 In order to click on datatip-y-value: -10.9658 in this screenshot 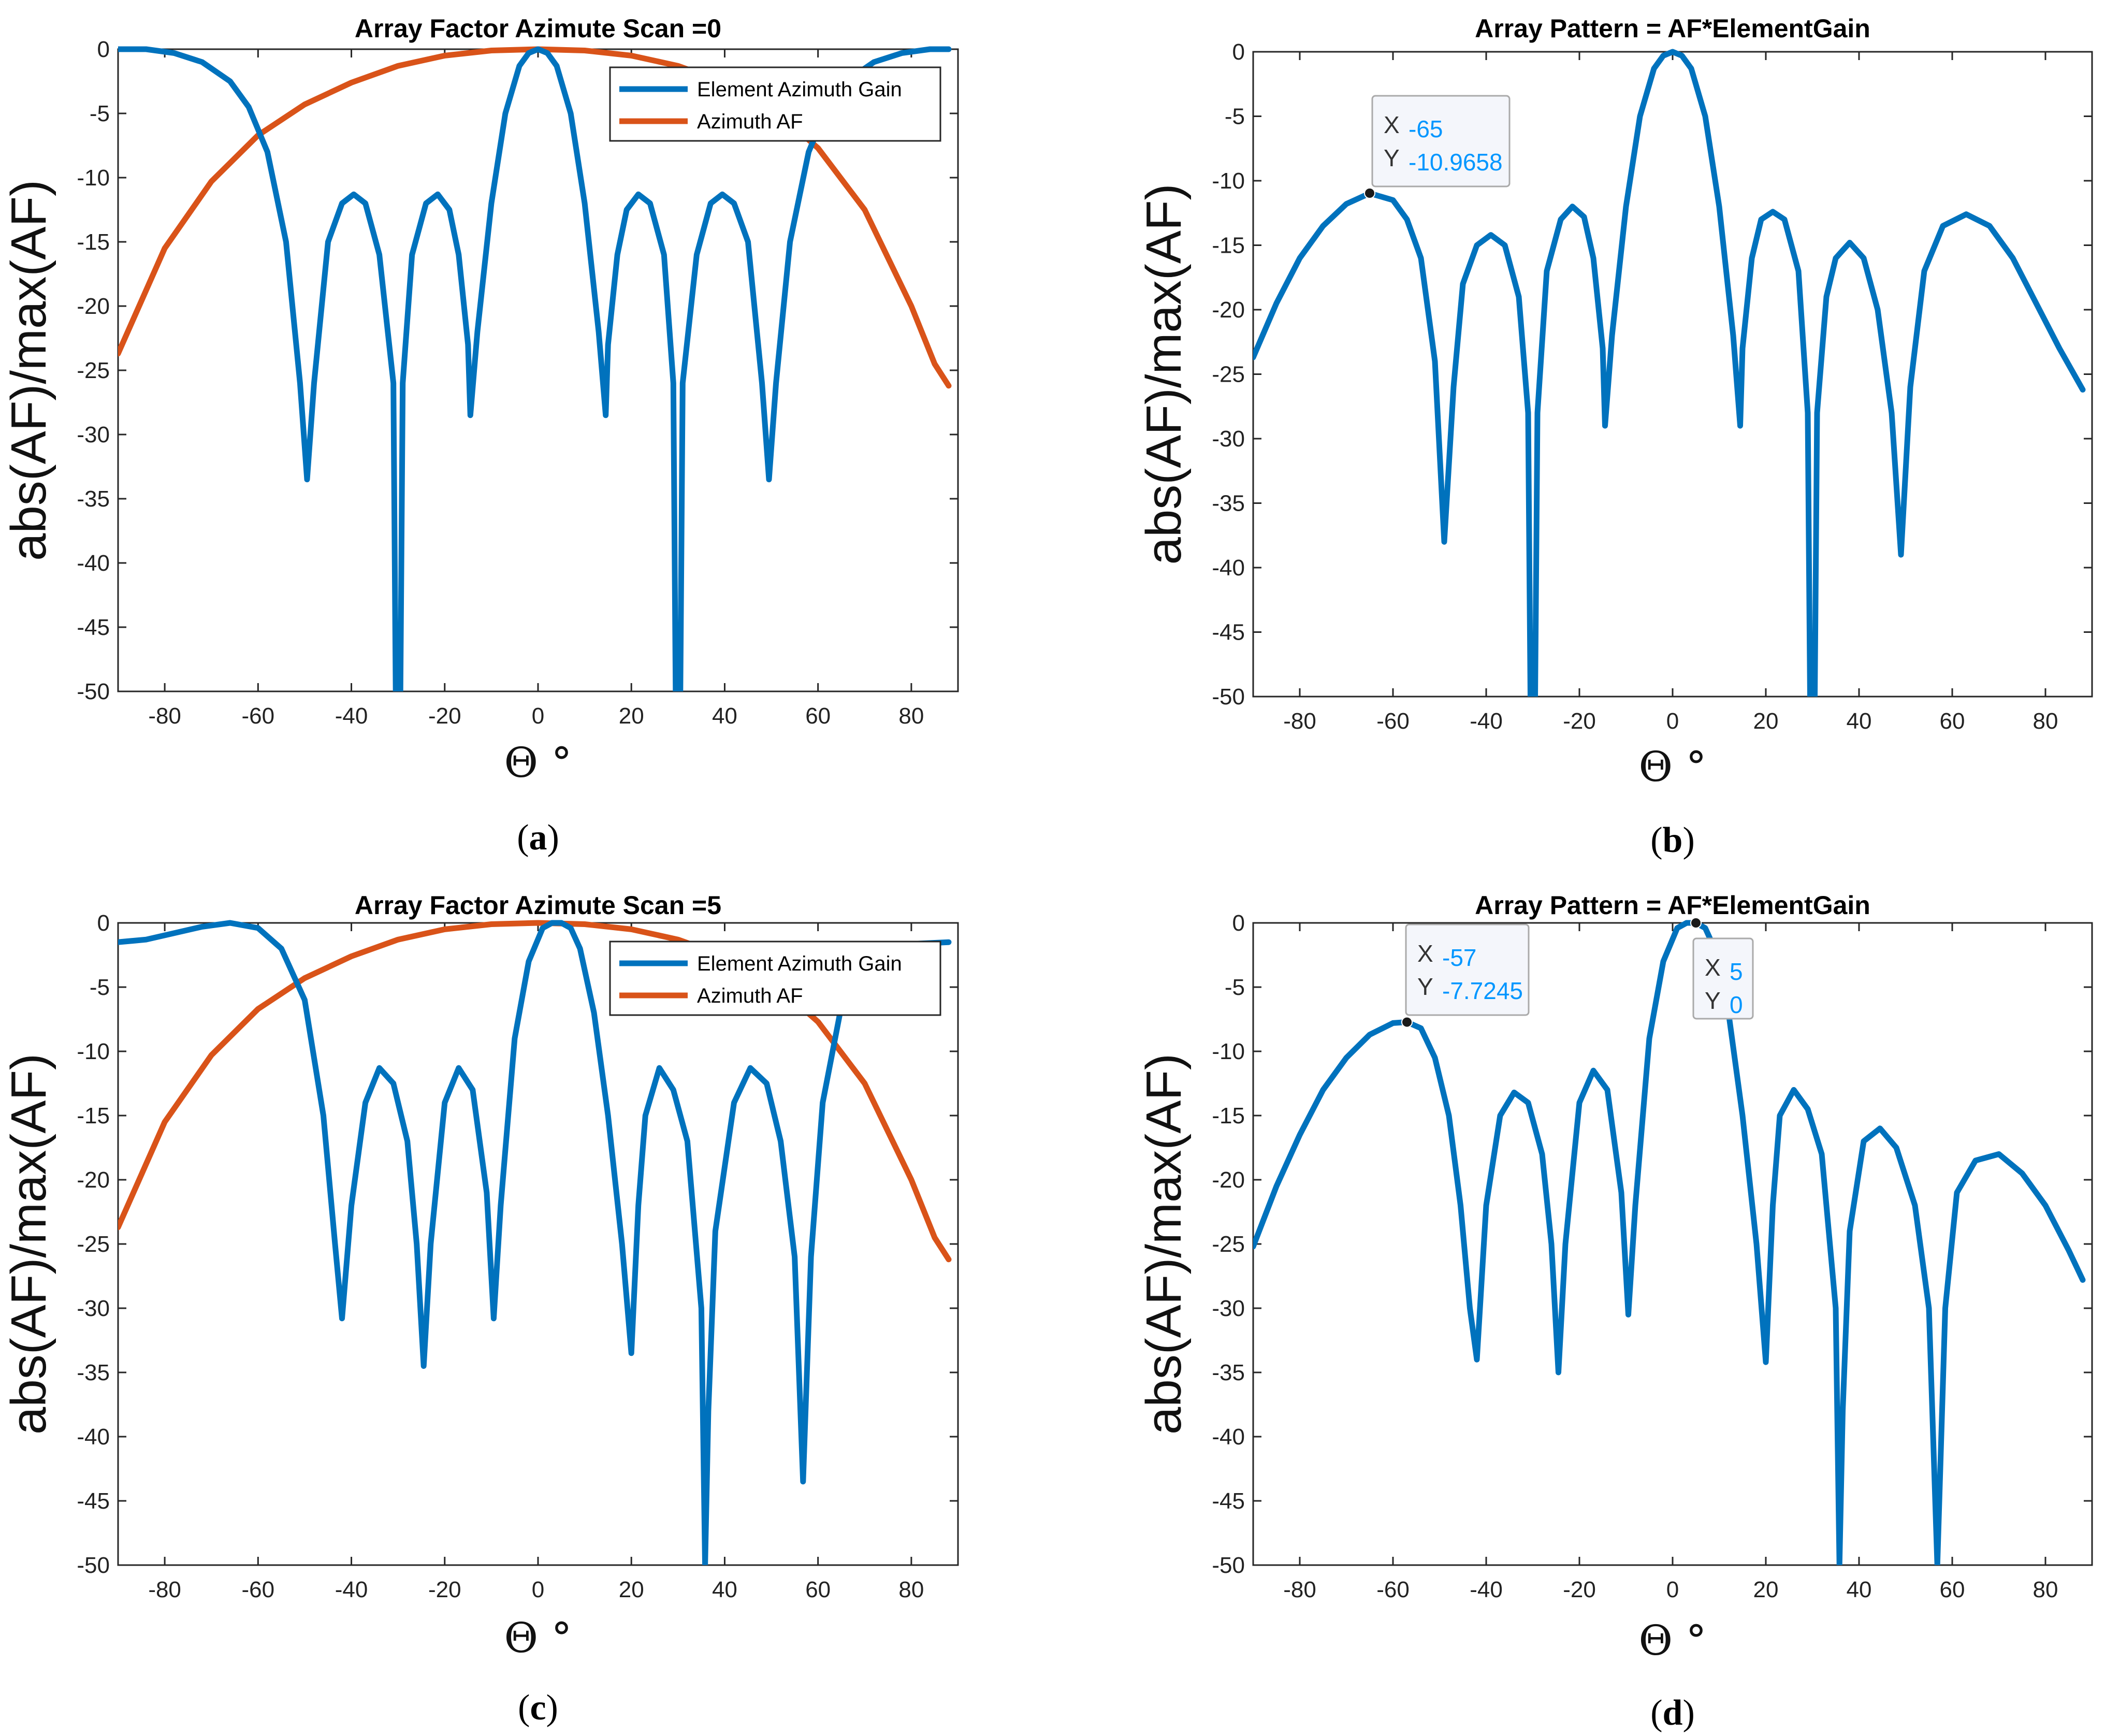, I will do `click(1456, 162)`.